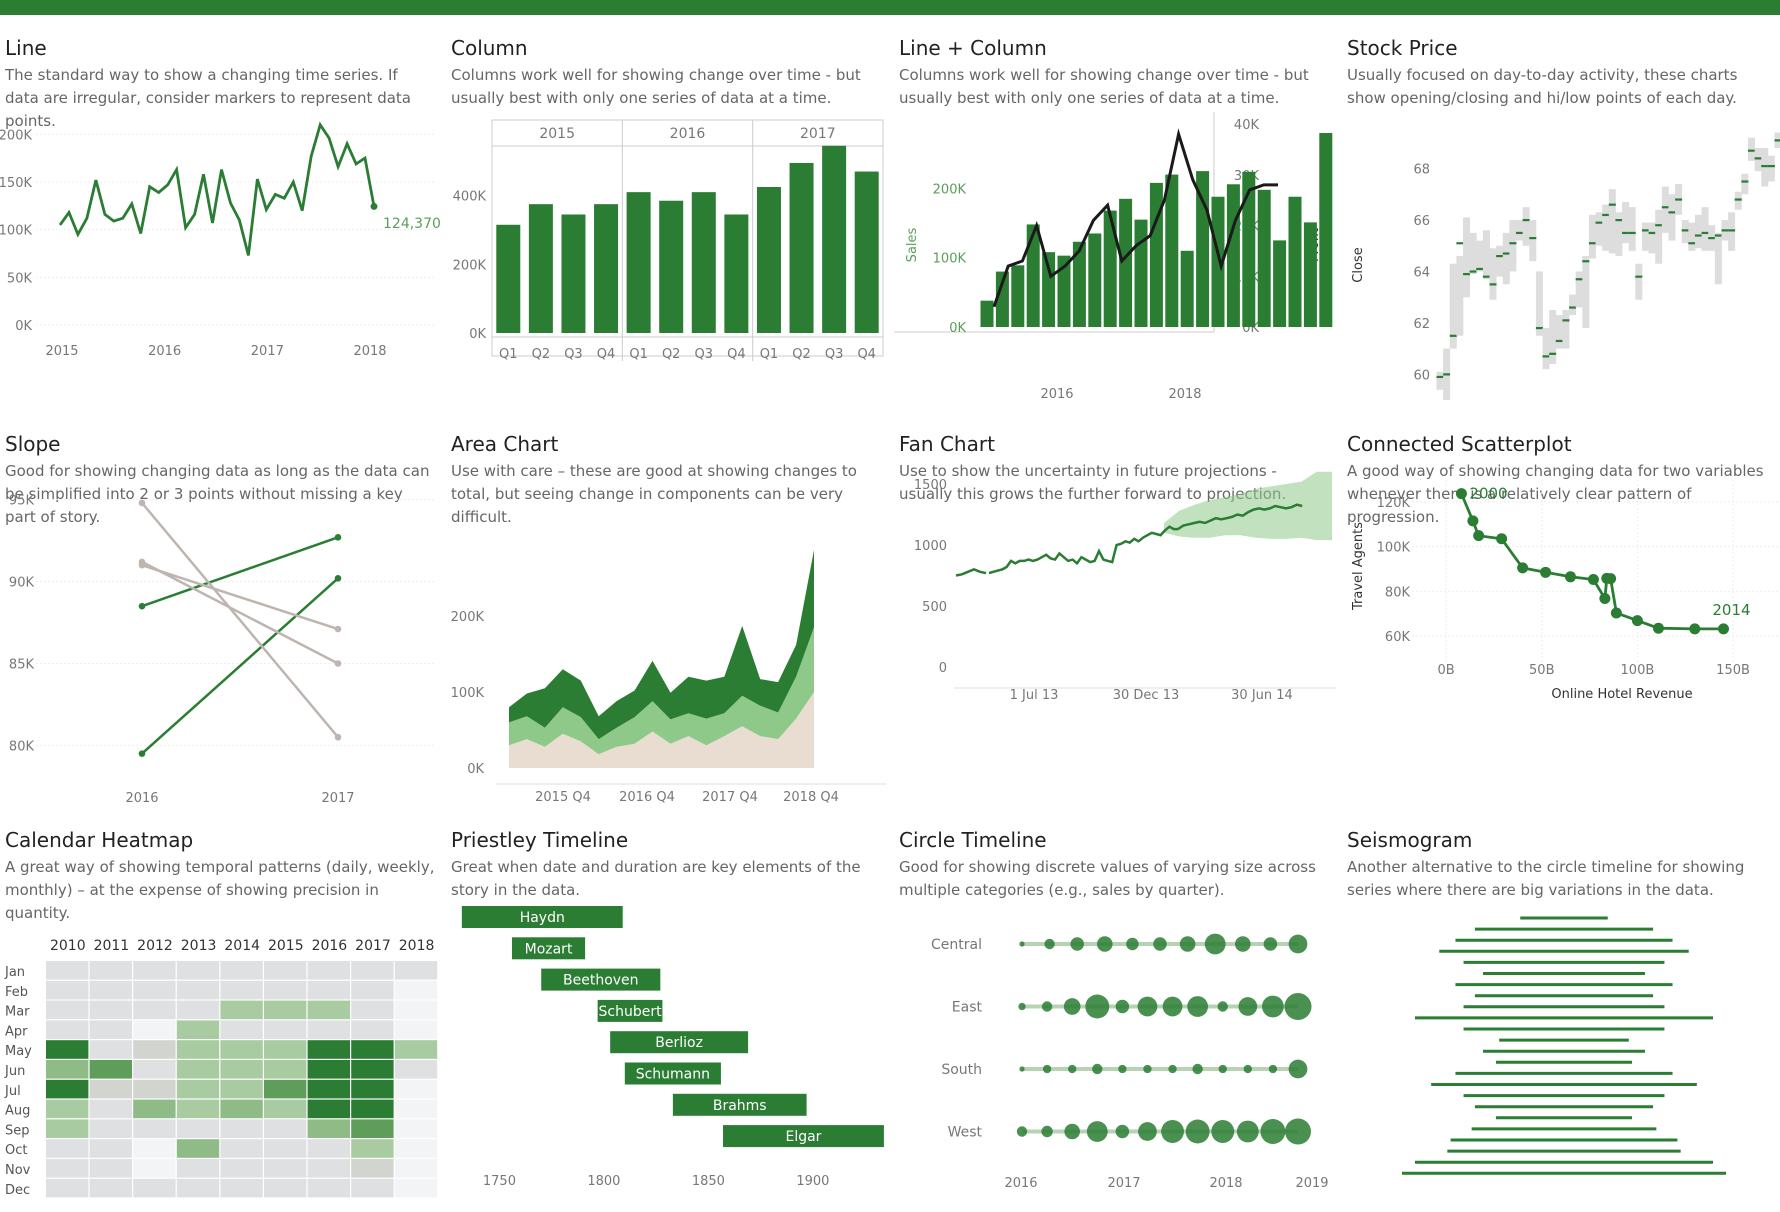  What do you see at coordinates (661, 730) in the screenshot?
I see `area-layer1` at bounding box center [661, 730].